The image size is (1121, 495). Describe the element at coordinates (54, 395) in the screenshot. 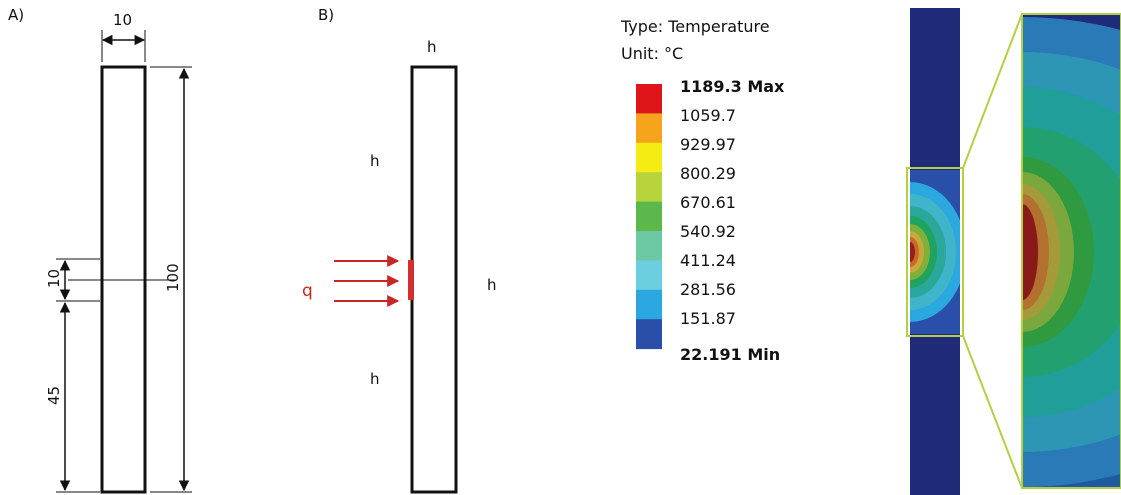

I see `lower-dimension-label: 45` at that location.